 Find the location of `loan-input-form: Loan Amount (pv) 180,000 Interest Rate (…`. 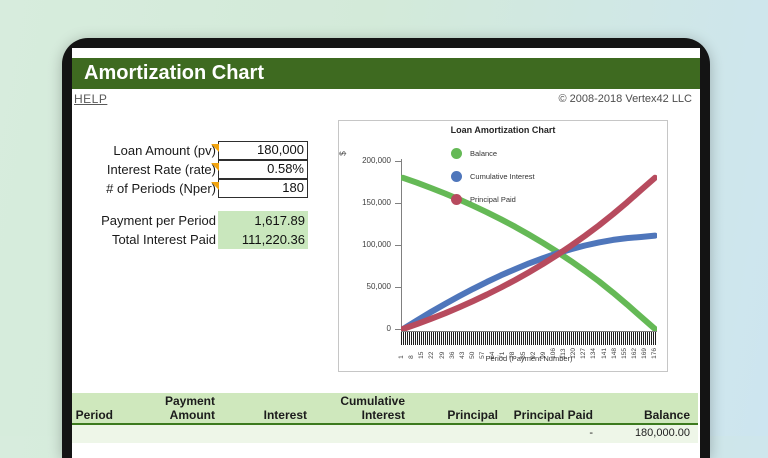

loan-input-form: Loan Amount (pv) 180,000 Interest Rate (… is located at coordinates (199, 195).